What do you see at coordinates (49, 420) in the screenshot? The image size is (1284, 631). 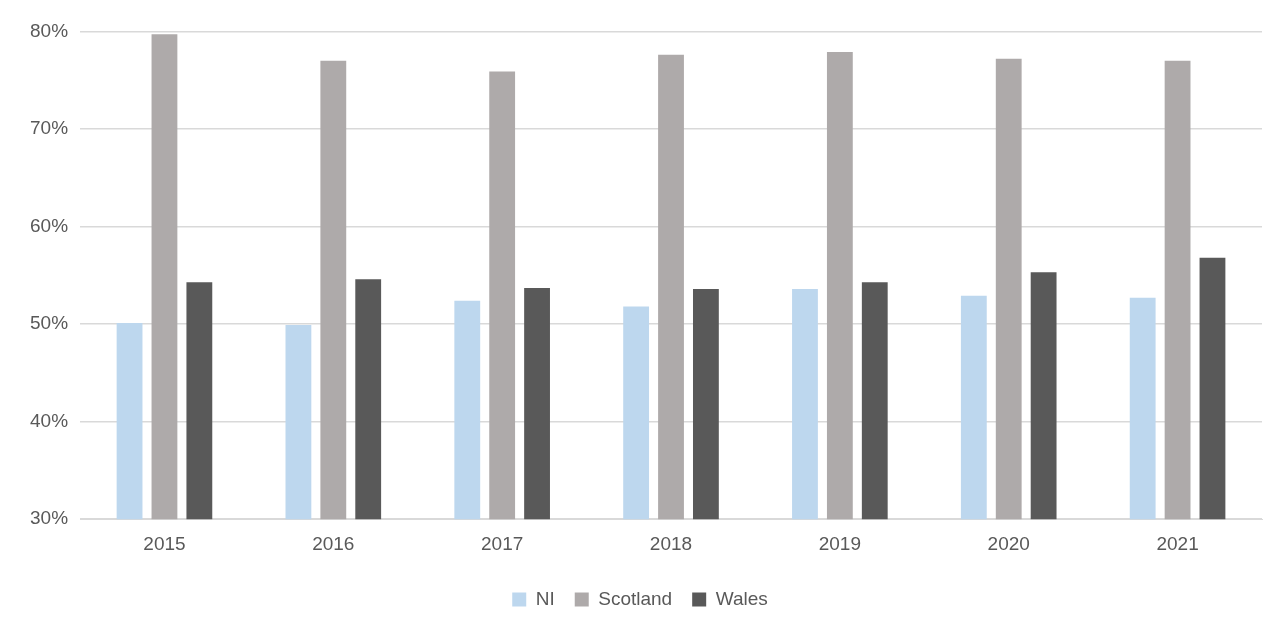 I see `y-tick-label: 40%` at bounding box center [49, 420].